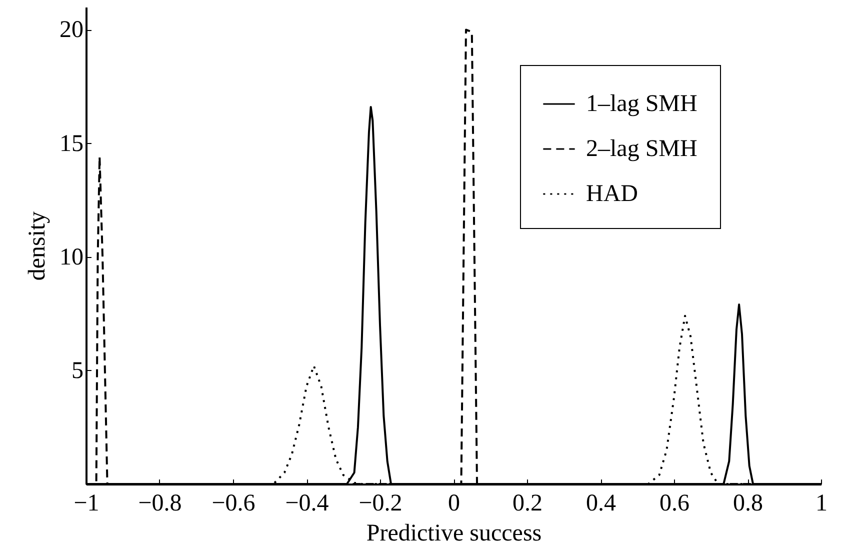  I want to click on x-tick-label: 0.6, so click(675, 503).